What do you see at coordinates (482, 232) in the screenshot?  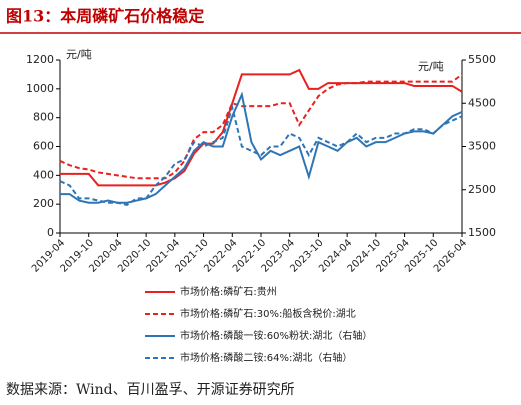 I see `y2-tick-label: 1500` at bounding box center [482, 232].